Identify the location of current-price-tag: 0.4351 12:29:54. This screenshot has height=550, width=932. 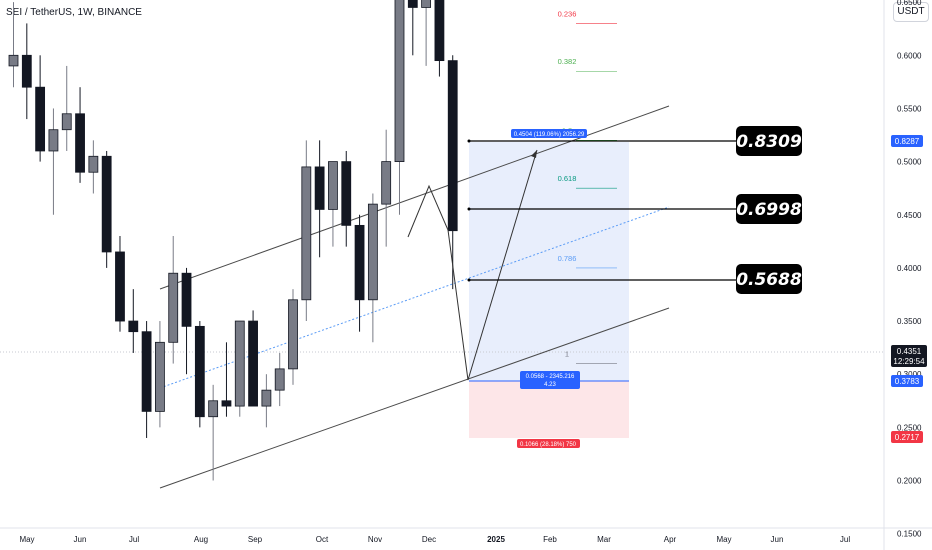
(909, 356).